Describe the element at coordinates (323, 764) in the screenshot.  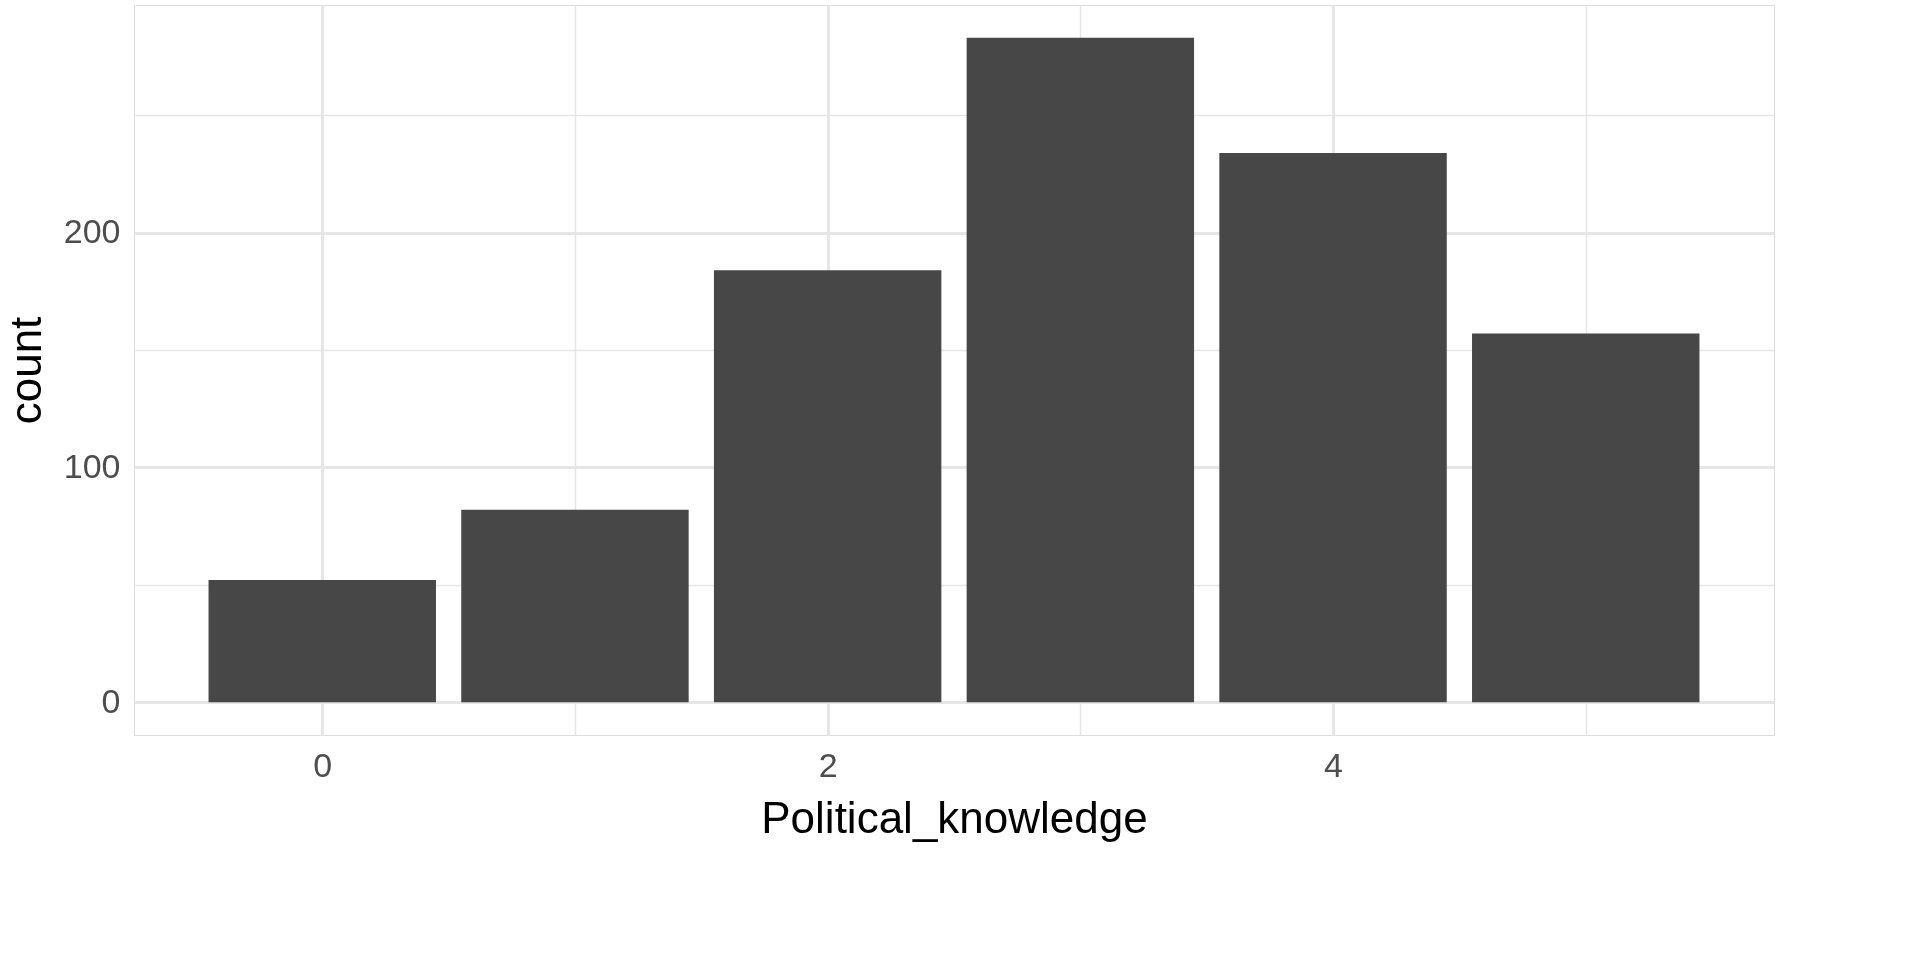
I see `x-tick-label: 0` at that location.